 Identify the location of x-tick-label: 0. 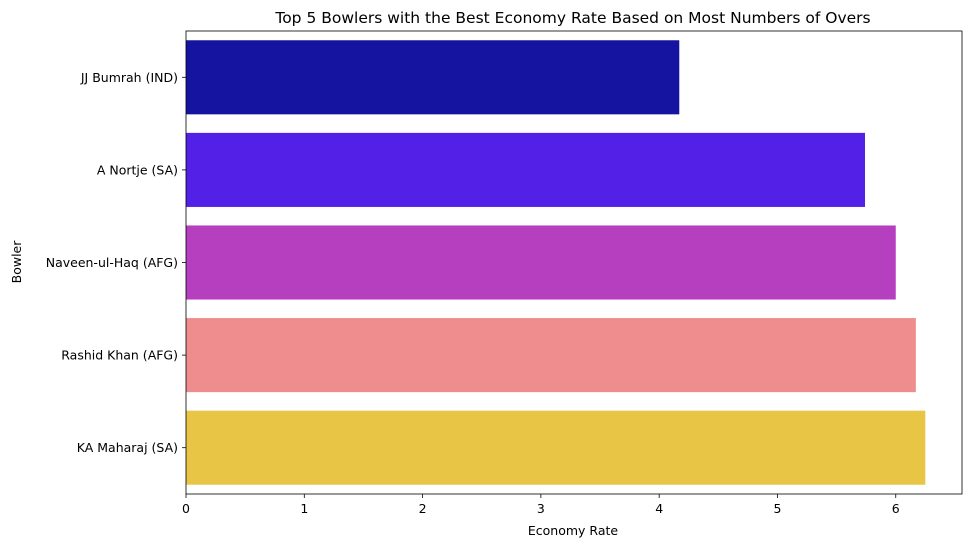
(186, 508).